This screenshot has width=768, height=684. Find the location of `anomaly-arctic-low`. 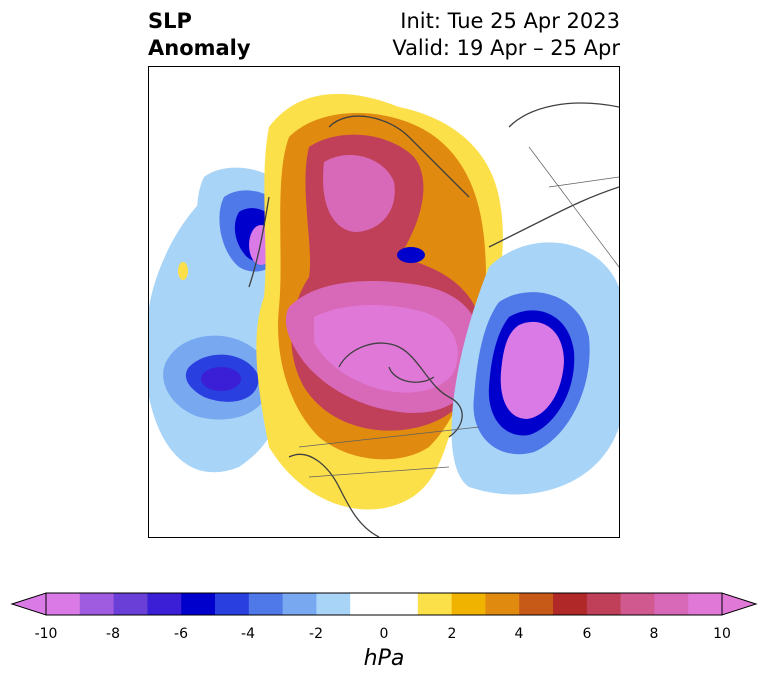

anomaly-arctic-low is located at coordinates (411, 255).